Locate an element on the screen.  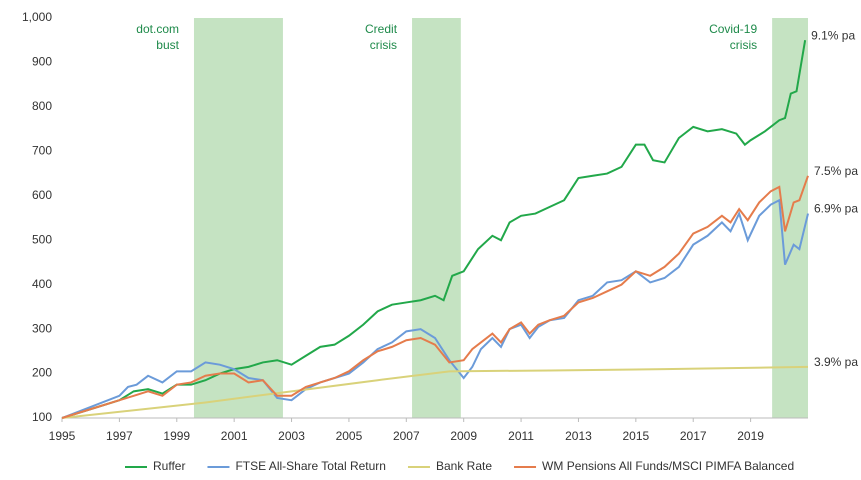
series-line is located at coordinates (435, 392).